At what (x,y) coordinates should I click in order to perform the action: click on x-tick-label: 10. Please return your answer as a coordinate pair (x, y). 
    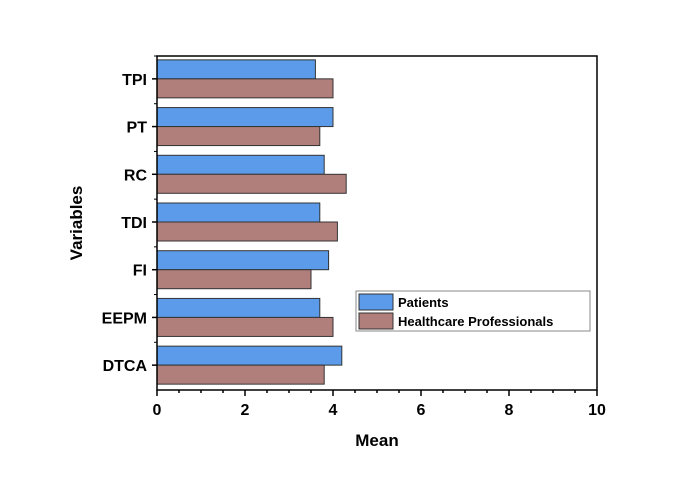
    Looking at the image, I should click on (597, 410).